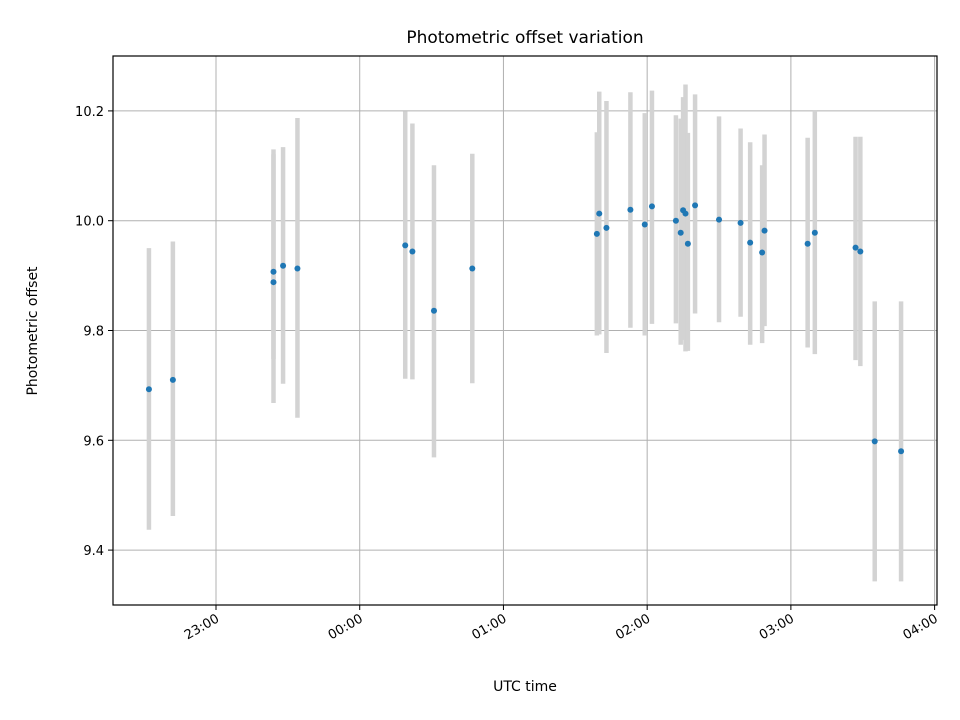  Describe the element at coordinates (33, 331) in the screenshot. I see `y-axis-label: Photometric offset` at that location.